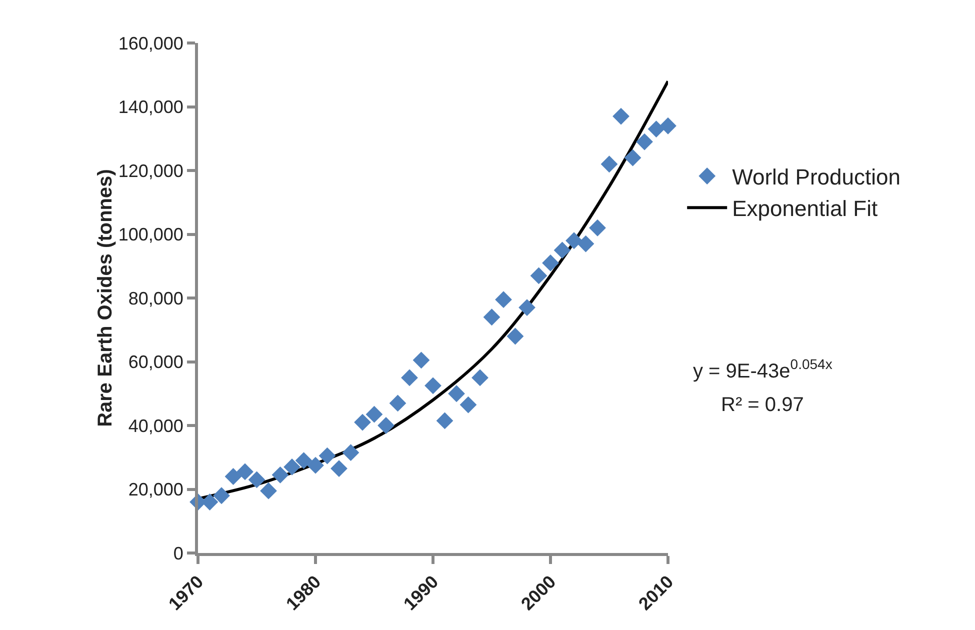 This screenshot has width=975, height=630. I want to click on y-axis-title: Rare Earth Oxides (tonnes), so click(105, 298).